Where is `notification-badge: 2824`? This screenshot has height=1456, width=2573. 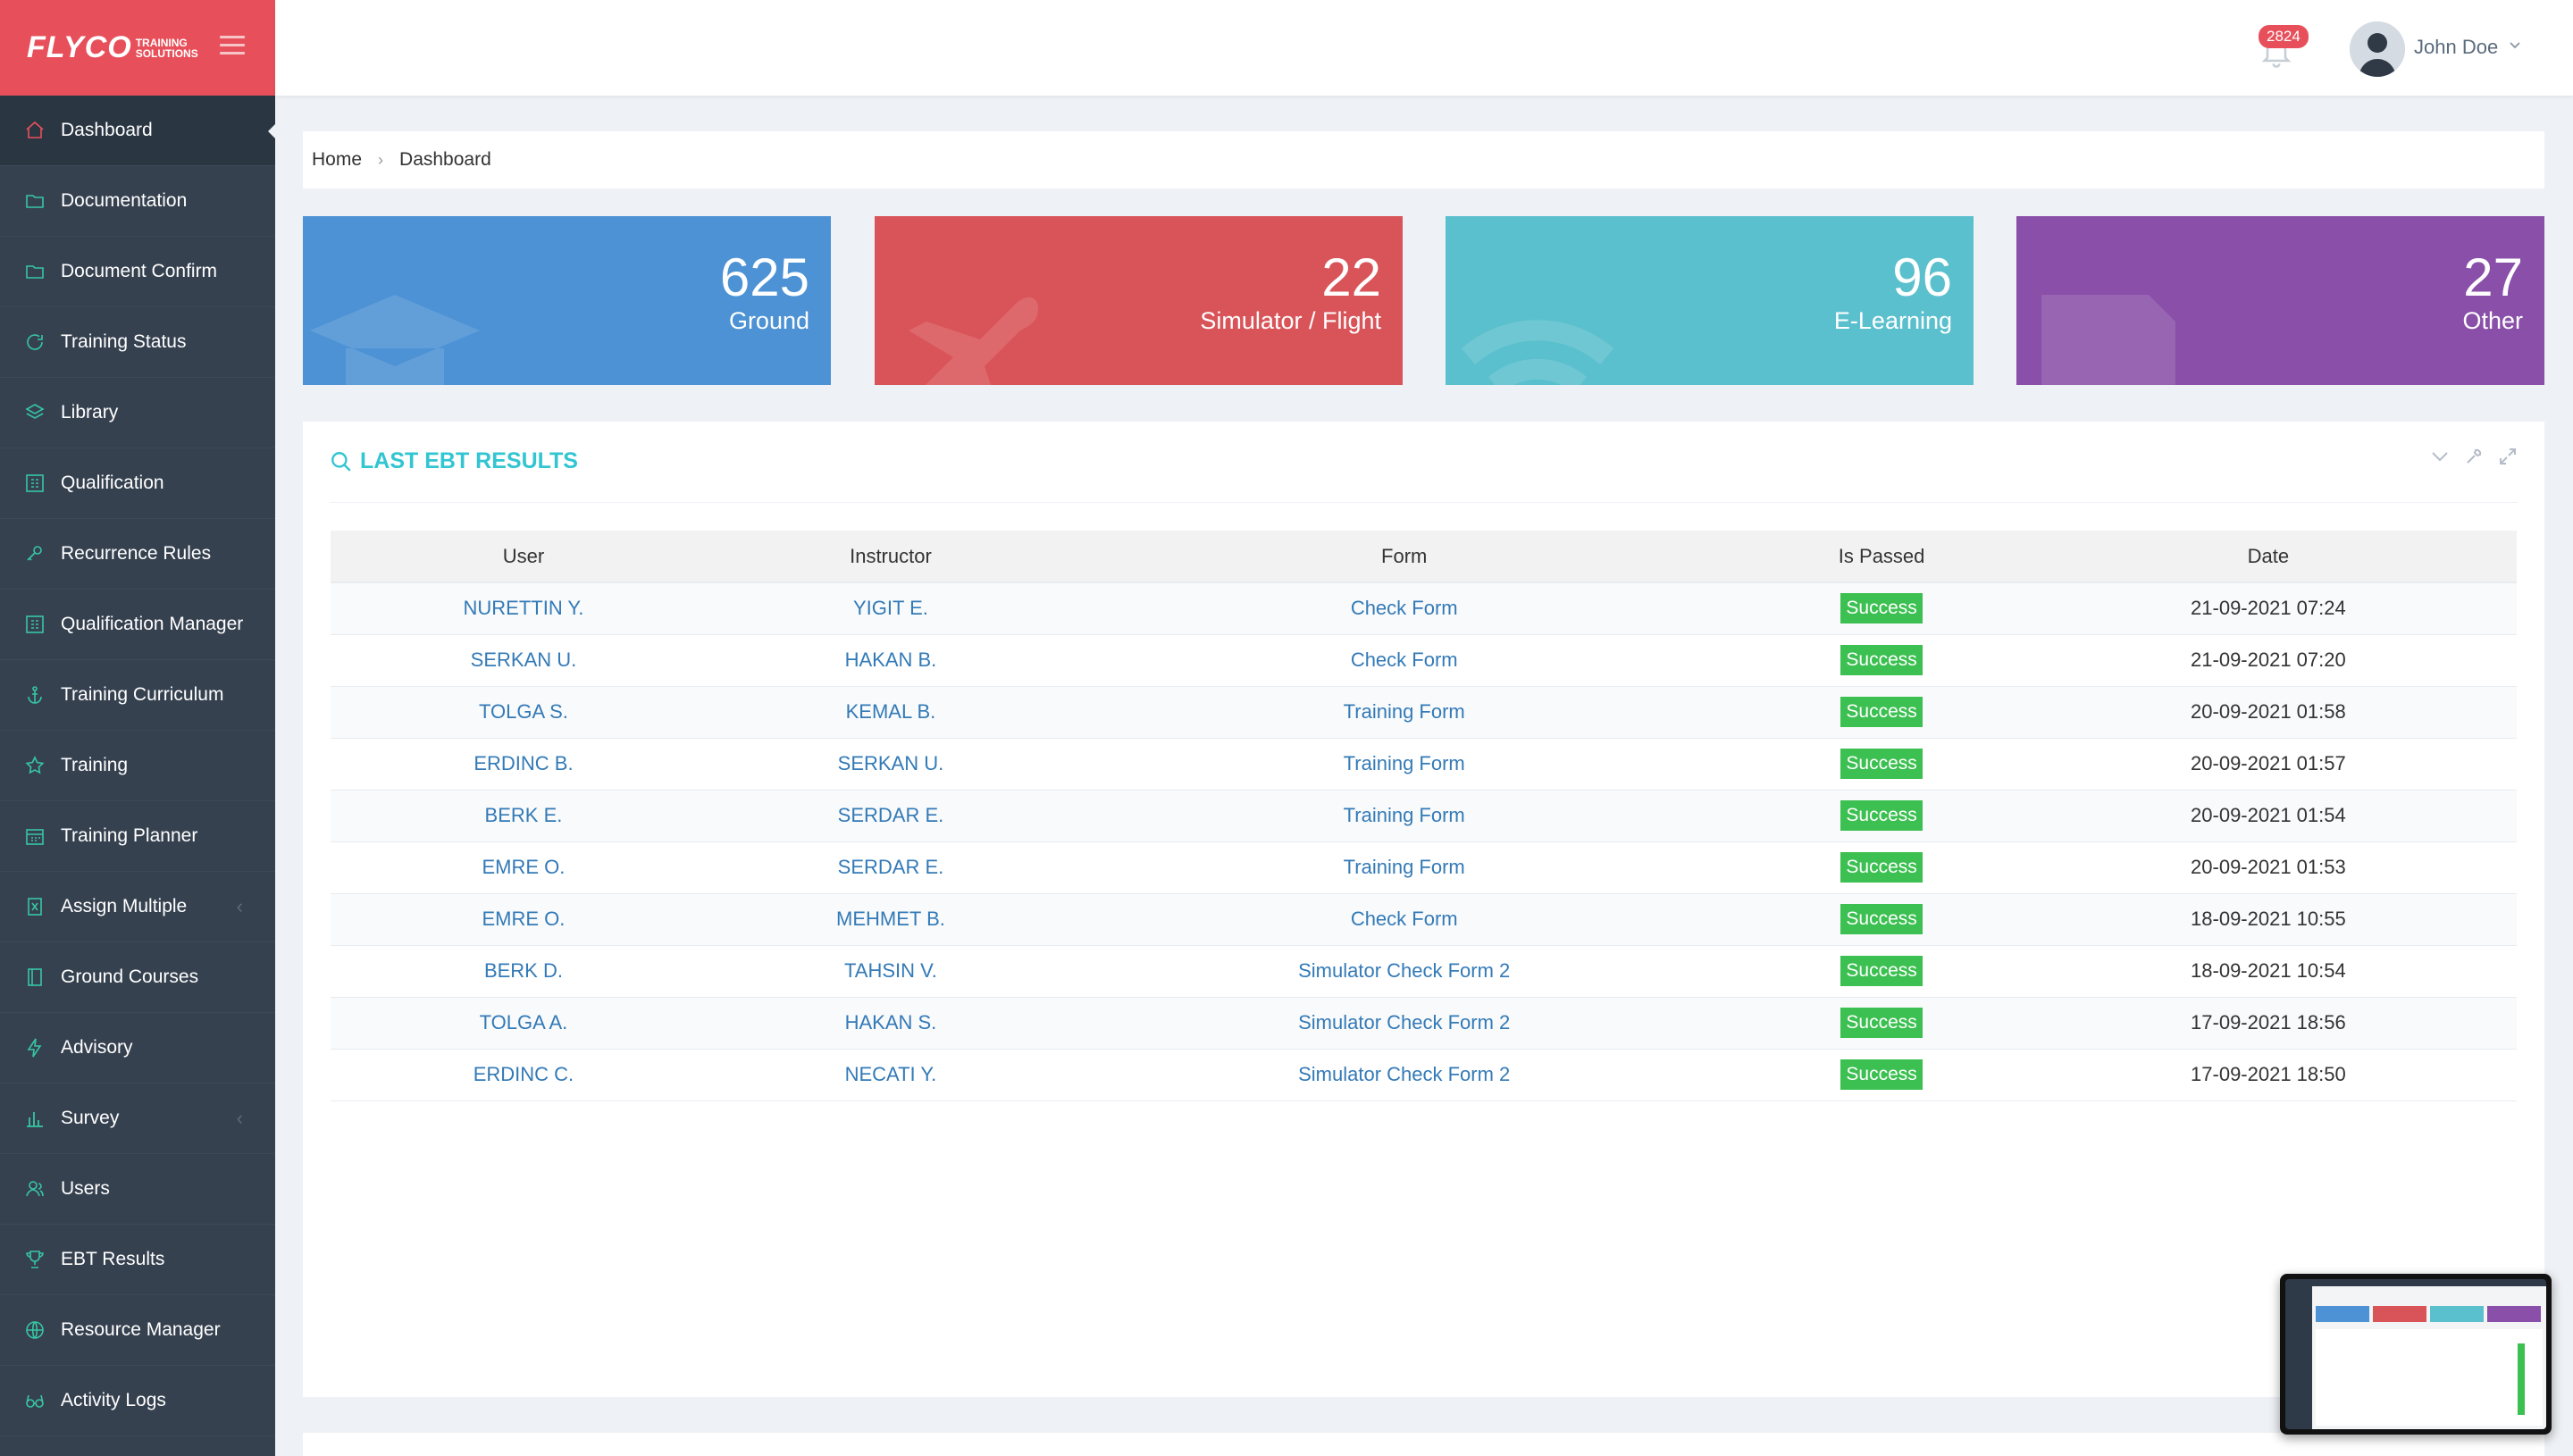
notification-badge: 2824 is located at coordinates (2284, 36).